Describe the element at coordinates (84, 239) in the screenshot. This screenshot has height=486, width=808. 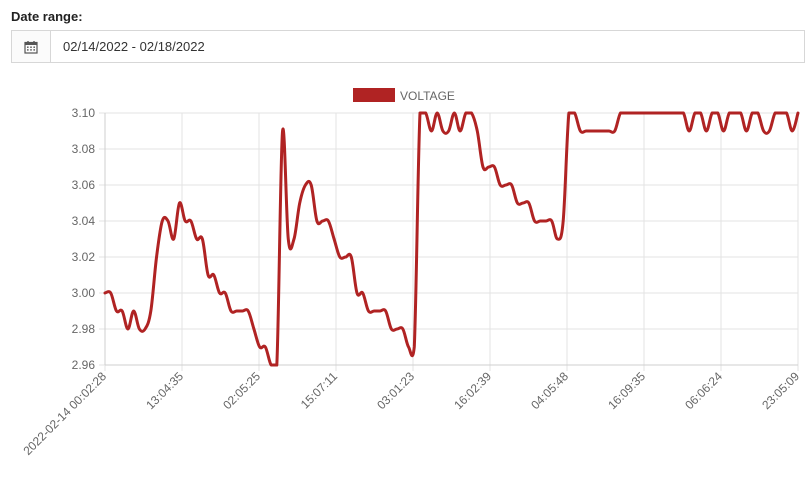
I see `y-axis-ticks: 2.96 2.98 3.00 3.02 3.04 3.06 3.08 3.10` at that location.